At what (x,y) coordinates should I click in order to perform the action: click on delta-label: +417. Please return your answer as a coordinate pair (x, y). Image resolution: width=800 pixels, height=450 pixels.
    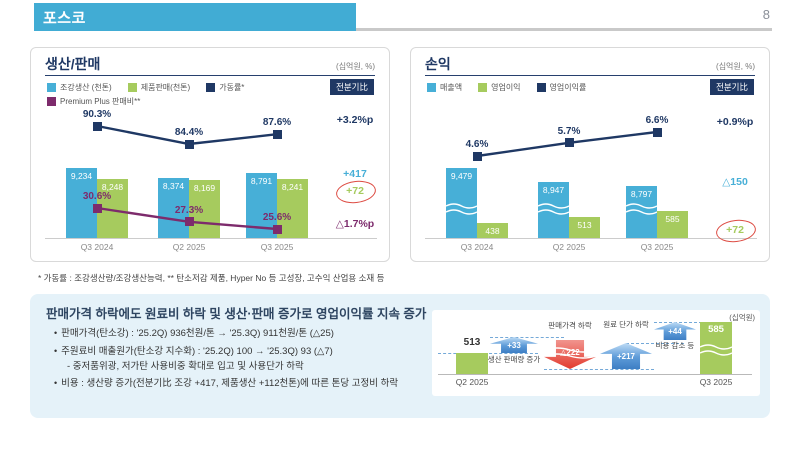
    Looking at the image, I should click on (355, 174).